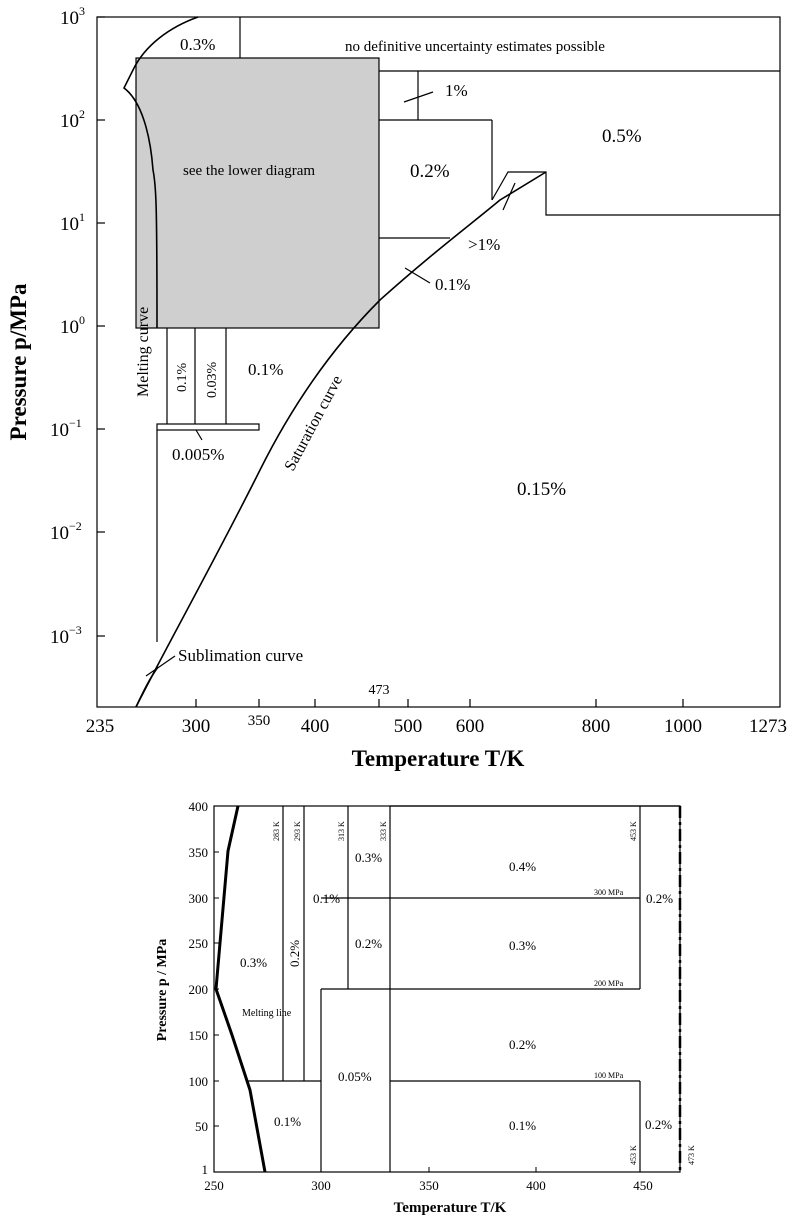 The image size is (800, 1217). I want to click on lower-label: 0.4%, so click(522, 866).